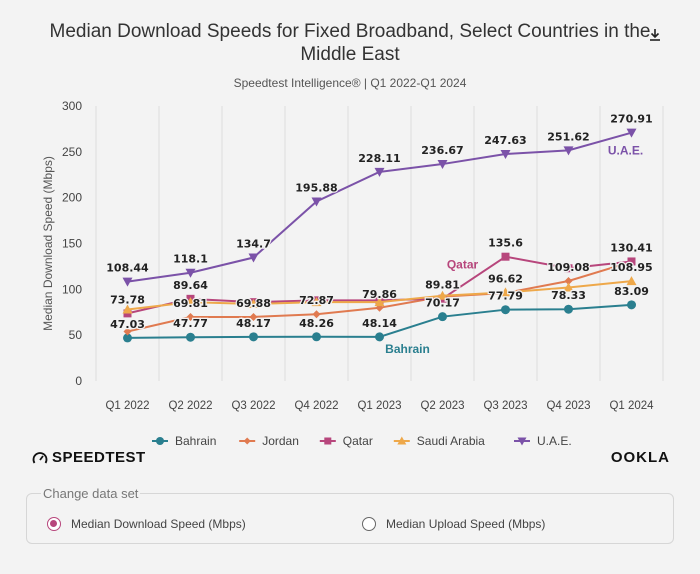 The image size is (700, 574). I want to click on data-label: 48.17, so click(253, 323).